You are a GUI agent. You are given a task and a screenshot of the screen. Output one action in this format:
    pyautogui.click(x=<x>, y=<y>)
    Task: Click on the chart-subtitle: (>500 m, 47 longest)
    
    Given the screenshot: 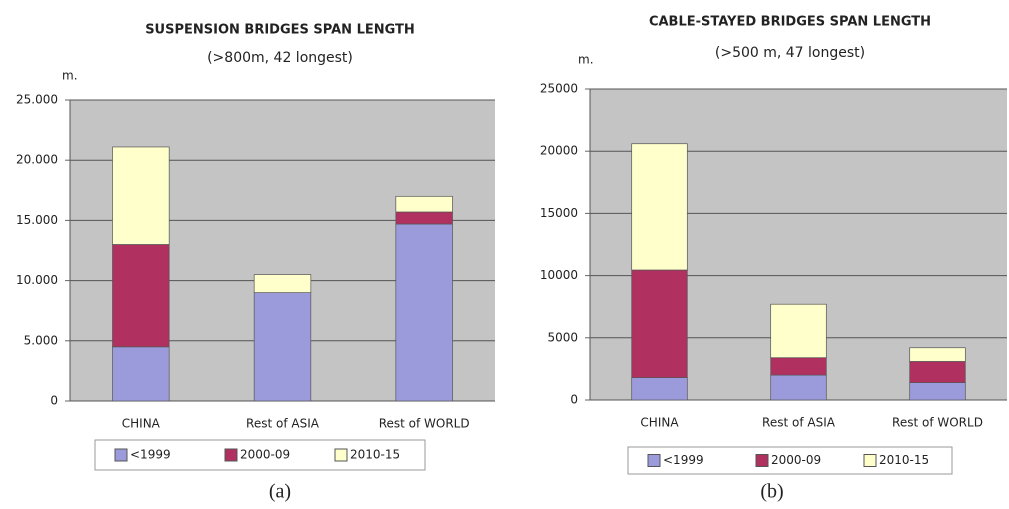 What is the action you would take?
    pyautogui.click(x=790, y=53)
    